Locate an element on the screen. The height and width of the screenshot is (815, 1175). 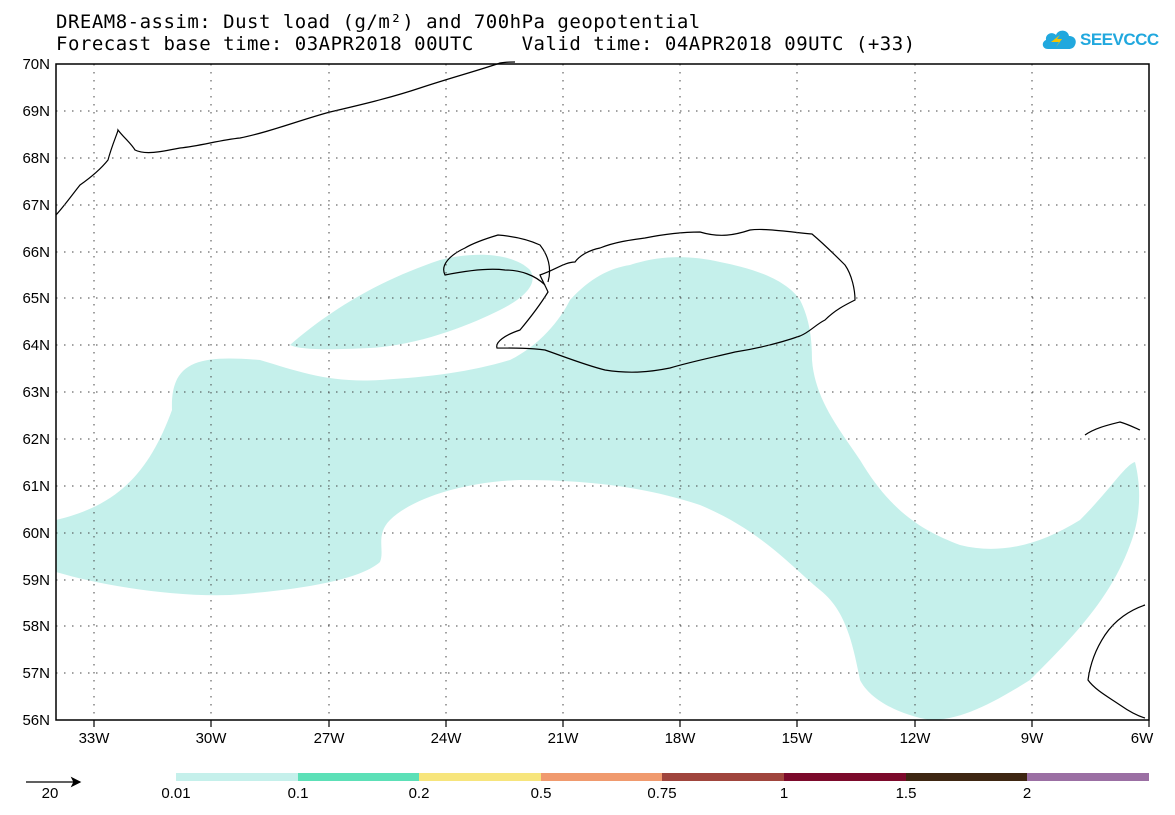
lon-label: 30W is located at coordinates (211, 738).